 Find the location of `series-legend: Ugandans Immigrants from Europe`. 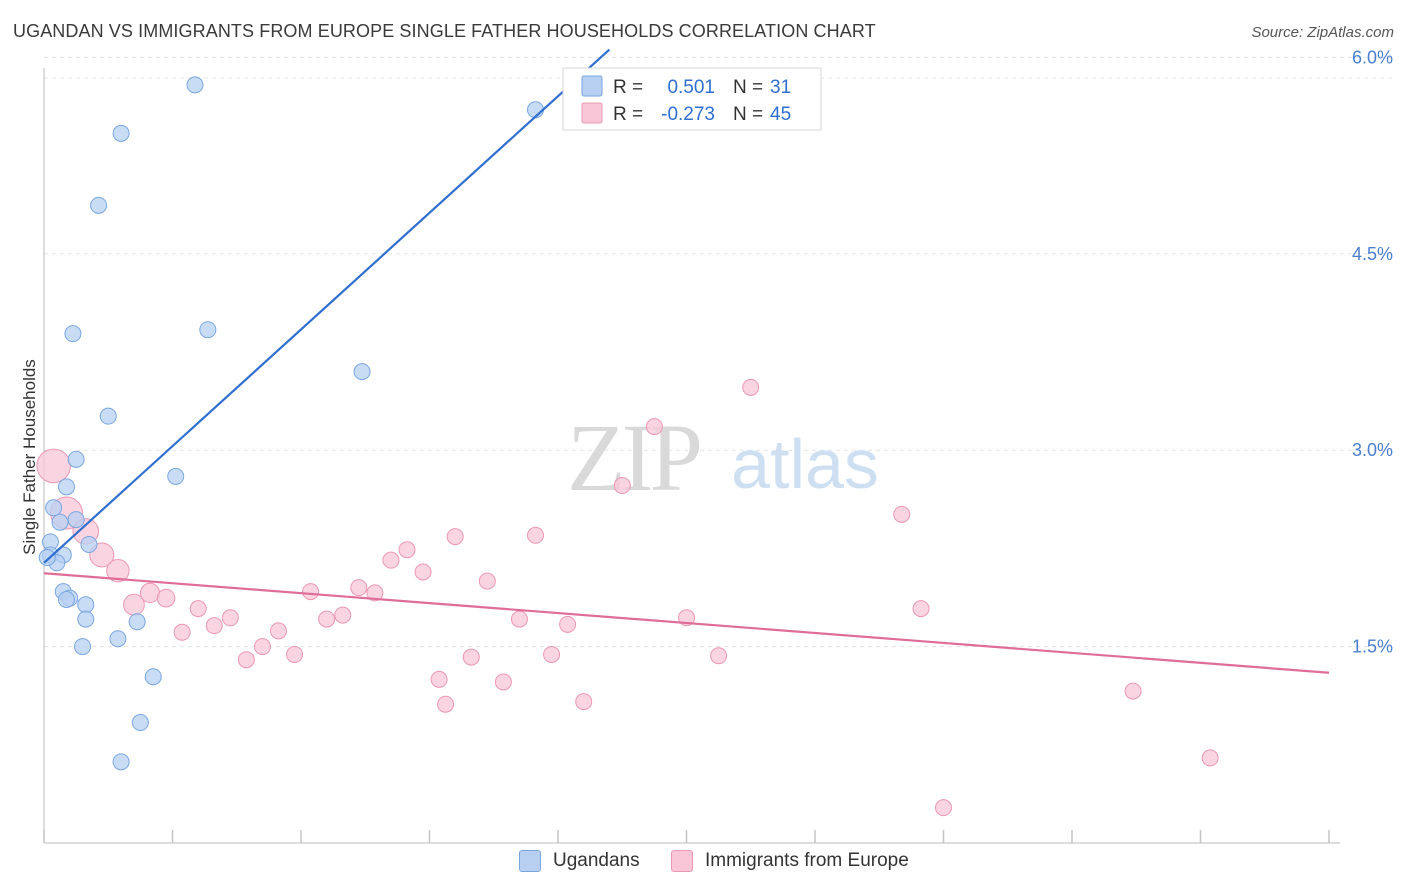

series-legend: Ugandans Immigrants from Europe is located at coordinates (703, 865).